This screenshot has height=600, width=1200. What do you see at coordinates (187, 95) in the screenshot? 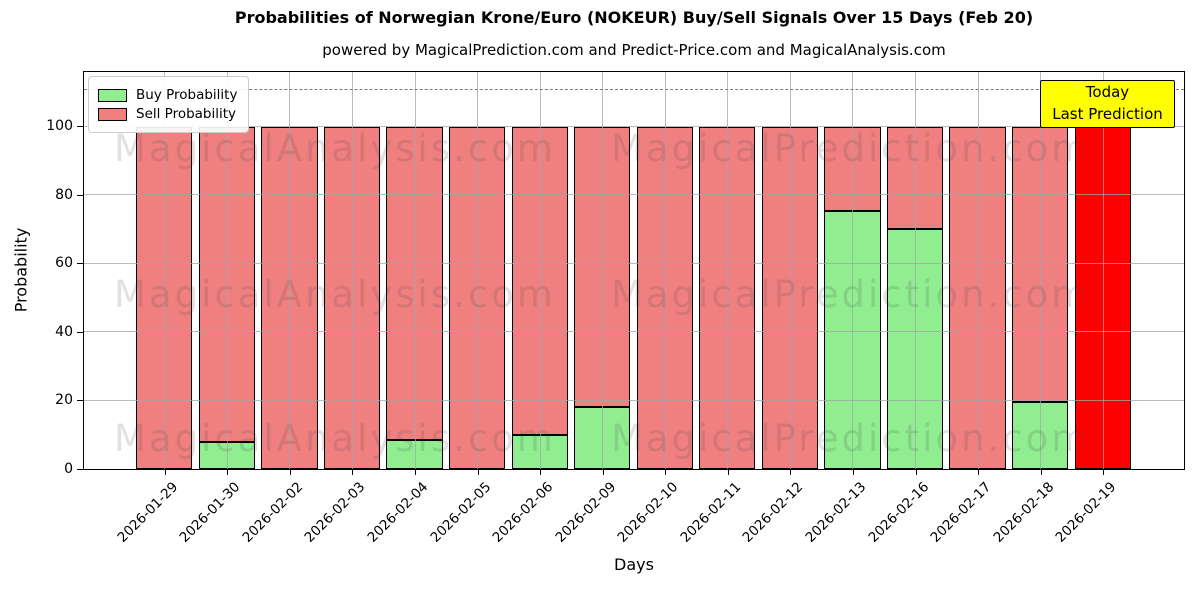
I see `legend-label-buy: Buy Probability` at bounding box center [187, 95].